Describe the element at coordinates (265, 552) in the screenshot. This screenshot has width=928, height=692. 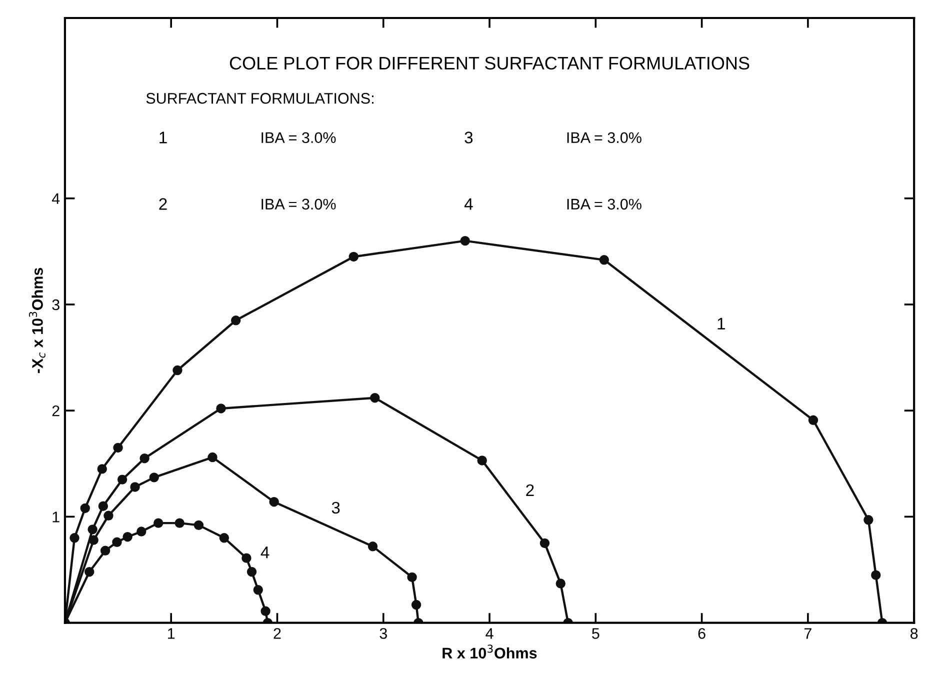
I see `series-label: 4` at that location.